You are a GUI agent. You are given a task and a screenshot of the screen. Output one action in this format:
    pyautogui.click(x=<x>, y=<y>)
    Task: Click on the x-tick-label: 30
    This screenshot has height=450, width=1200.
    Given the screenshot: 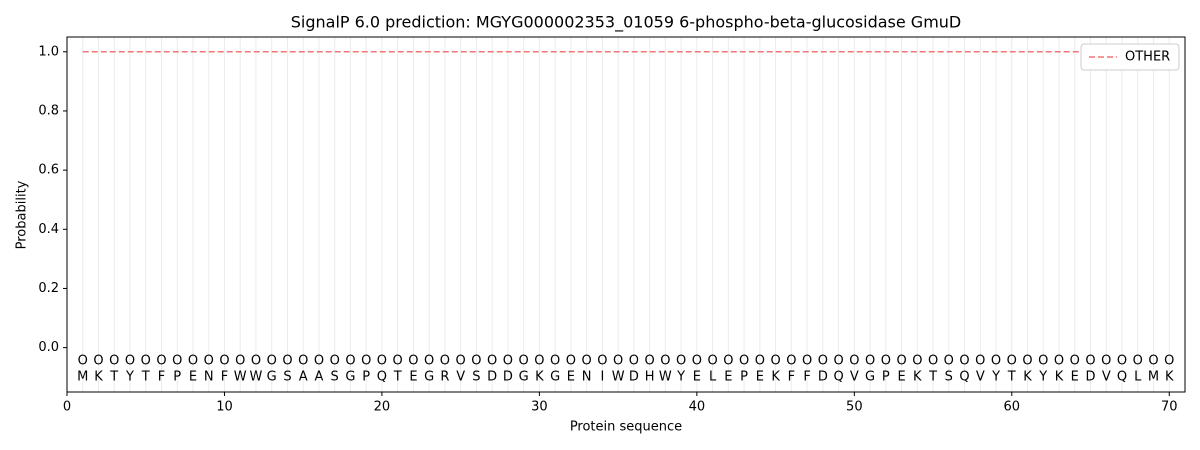 What is the action you would take?
    pyautogui.click(x=539, y=407)
    